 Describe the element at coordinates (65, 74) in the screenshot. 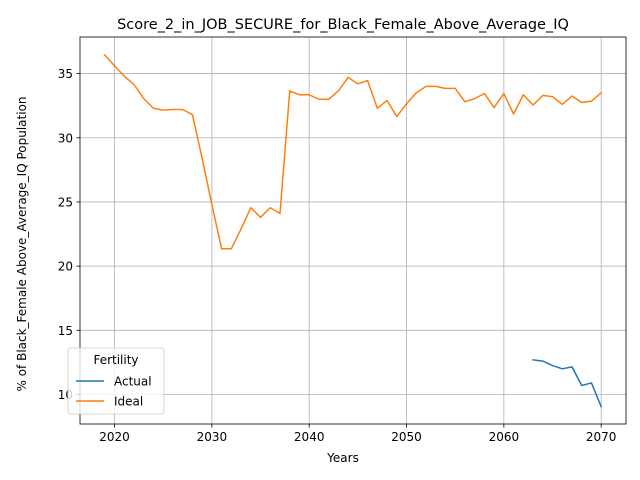

I see `y-tick-label: 35` at that location.